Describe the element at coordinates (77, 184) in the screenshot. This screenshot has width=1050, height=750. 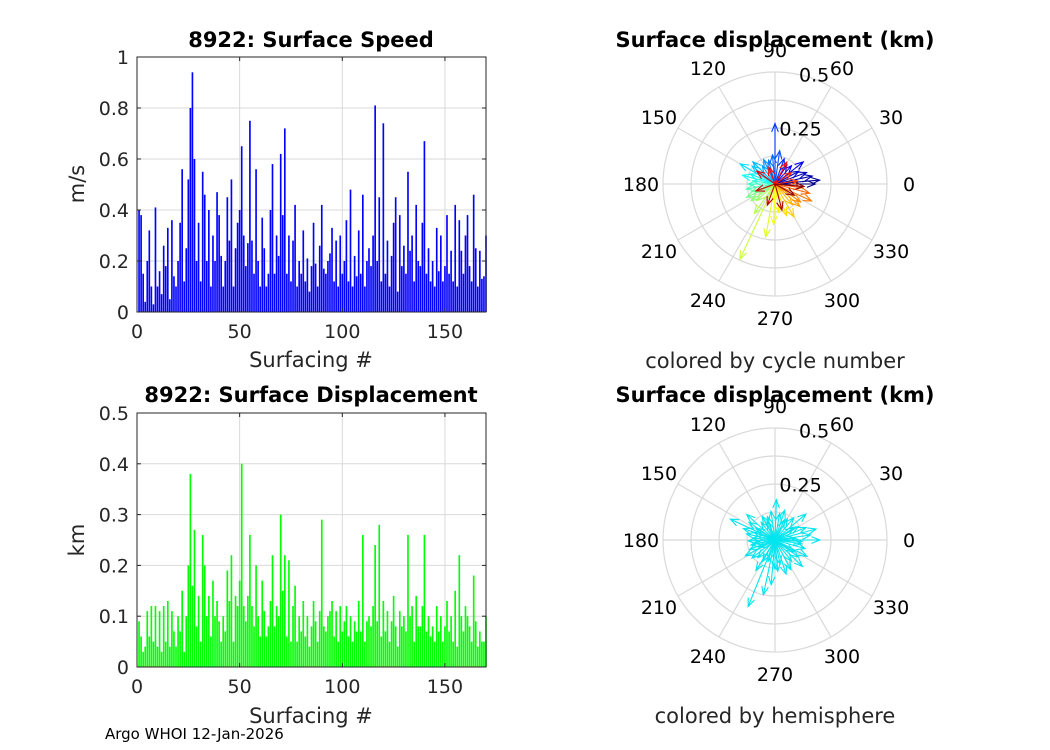
I see `speed-ylabel: m/s` at that location.